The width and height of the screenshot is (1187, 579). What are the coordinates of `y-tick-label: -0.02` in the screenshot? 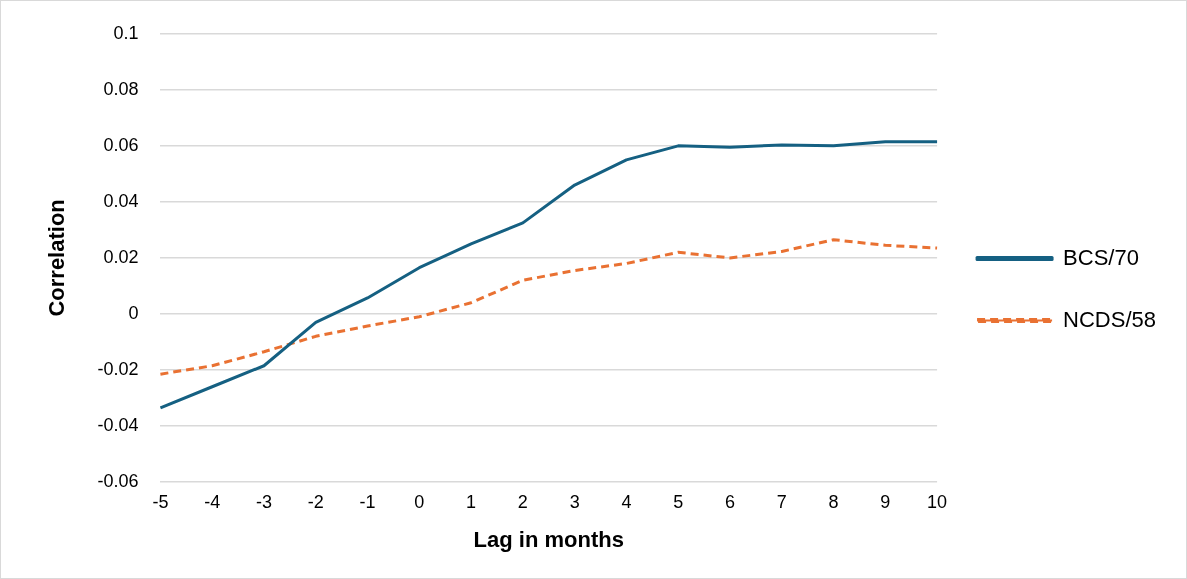 It's located at (118, 368).